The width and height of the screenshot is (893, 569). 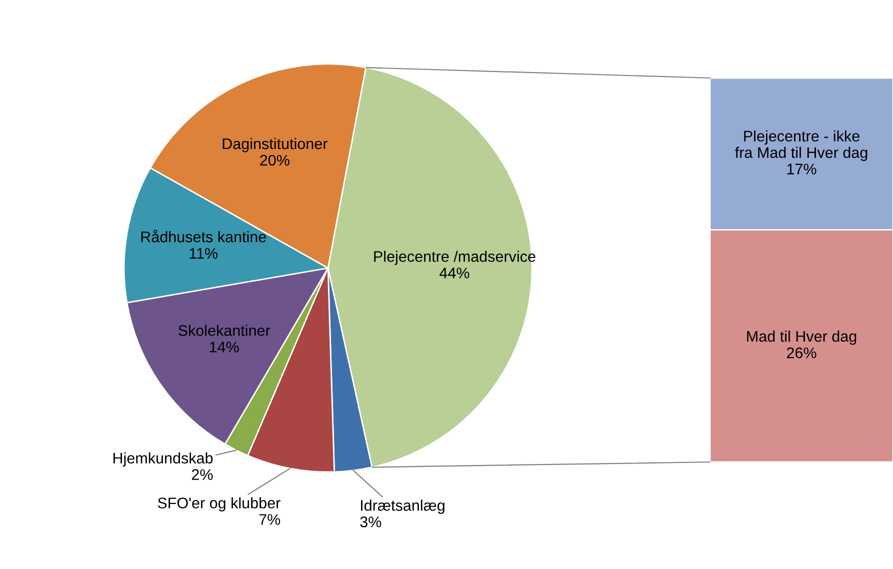 I want to click on data-label: 20%, so click(x=275, y=160).